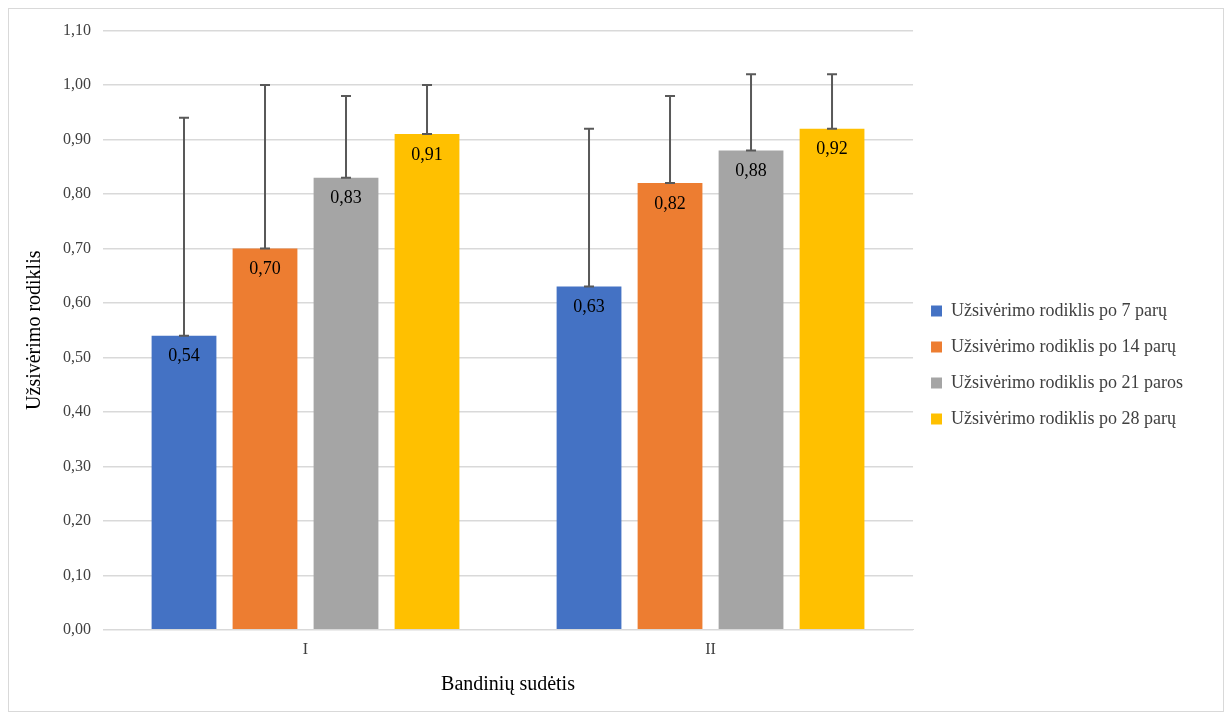  What do you see at coordinates (1059, 309) in the screenshot?
I see `legend-label: Užsivėrimo rodiklis po 7 parų` at bounding box center [1059, 309].